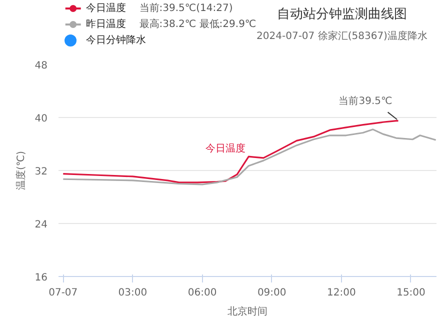 Image resolution: width=440 pixels, height=322 pixels. What do you see at coordinates (20, 170) in the screenshot?
I see `y-axis-title: 温度(℃)` at bounding box center [20, 170].